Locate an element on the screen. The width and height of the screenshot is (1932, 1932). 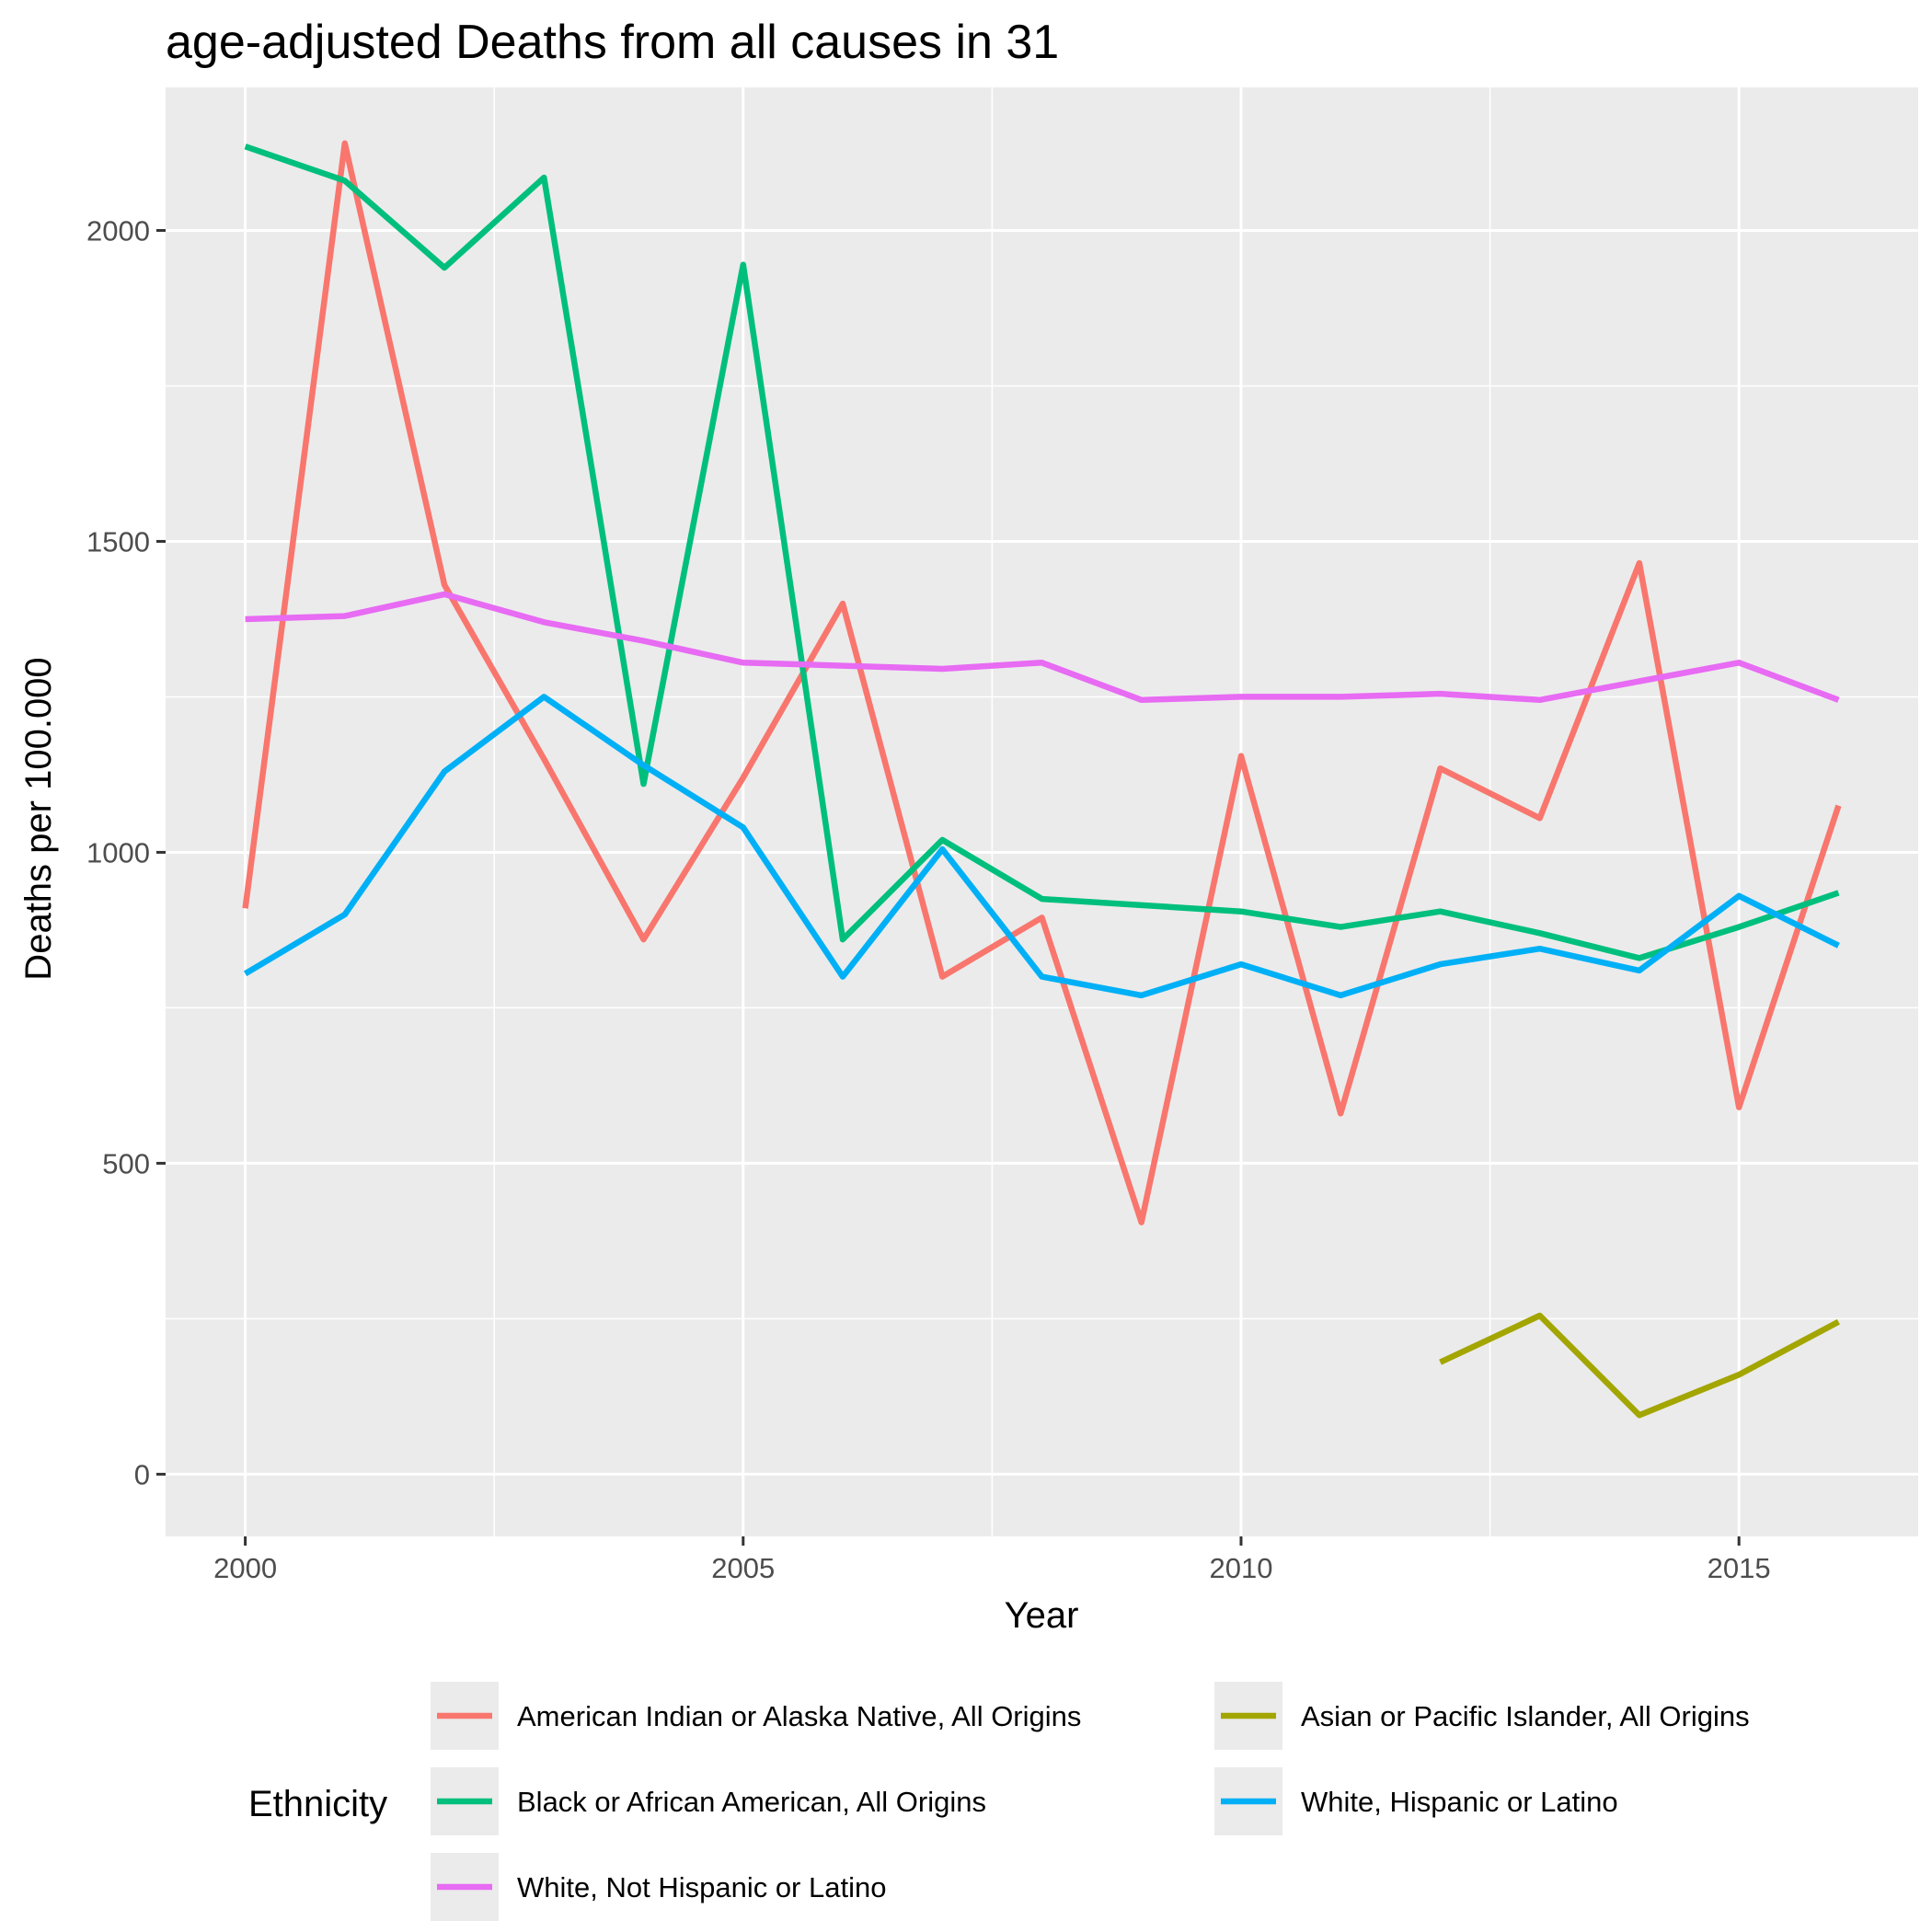
legend-label-white-hispanic-or-latino: White, Hispanic or Latino is located at coordinates (1459, 1802).